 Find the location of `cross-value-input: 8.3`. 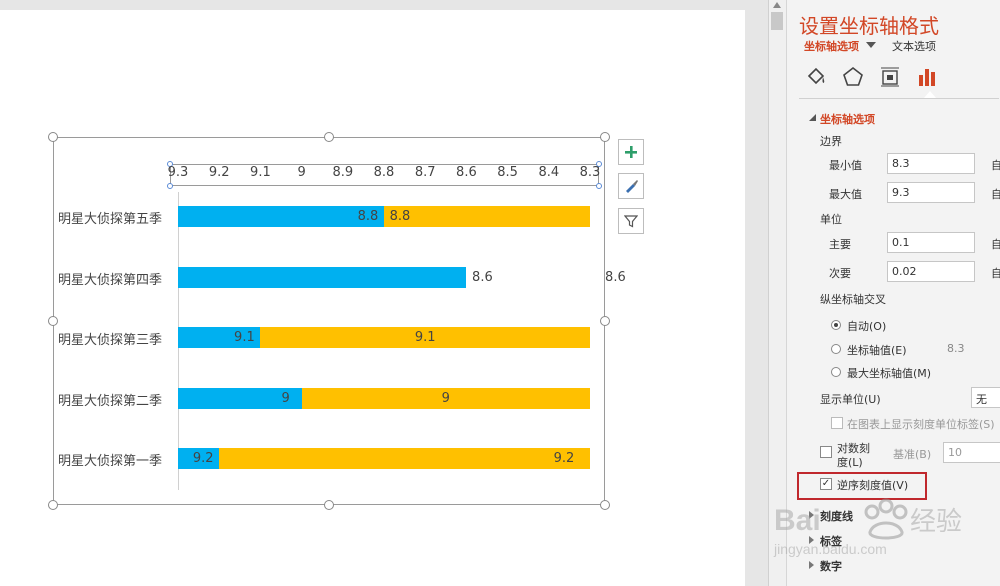

cross-value-input: 8.3 is located at coordinates (956, 348).